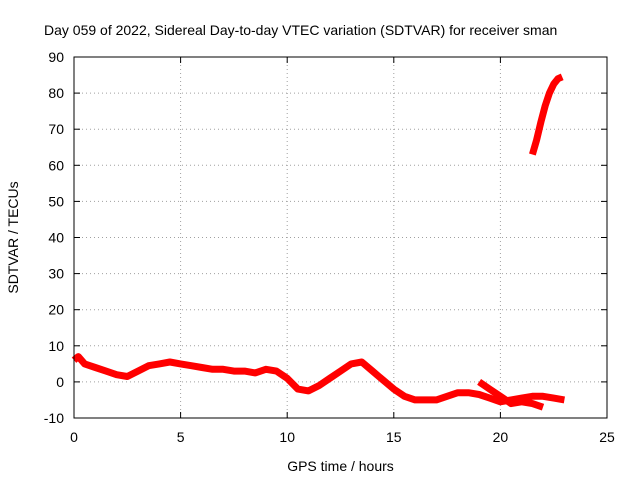 This screenshot has width=640, height=480. I want to click on x-tick-label: 15, so click(394, 437).